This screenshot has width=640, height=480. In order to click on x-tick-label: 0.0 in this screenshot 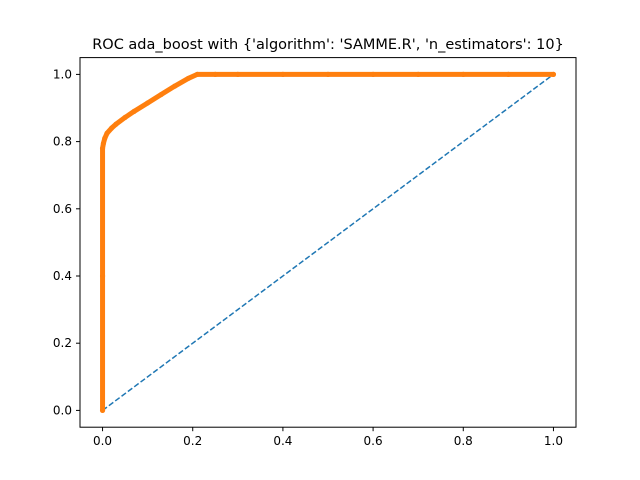, I will do `click(102, 441)`.